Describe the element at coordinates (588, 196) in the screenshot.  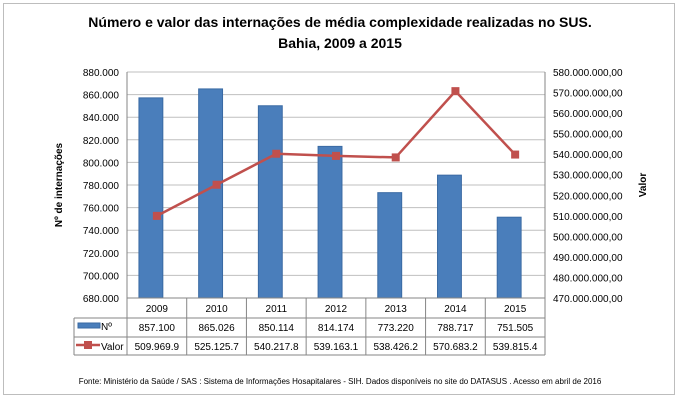
I see `y2-tick-label: 520.000.000,00` at that location.